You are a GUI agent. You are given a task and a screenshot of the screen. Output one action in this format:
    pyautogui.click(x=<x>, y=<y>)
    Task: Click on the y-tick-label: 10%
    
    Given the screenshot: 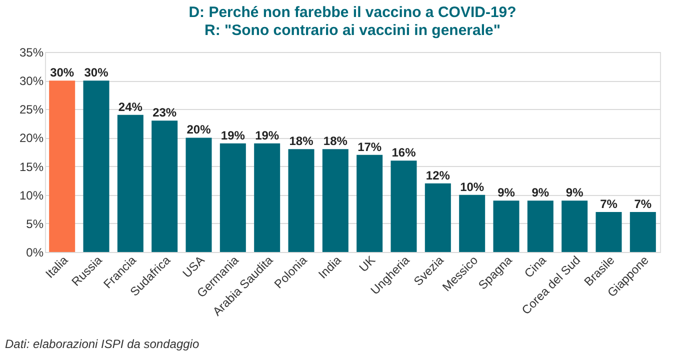 What is the action you would take?
    pyautogui.click(x=31, y=195)
    